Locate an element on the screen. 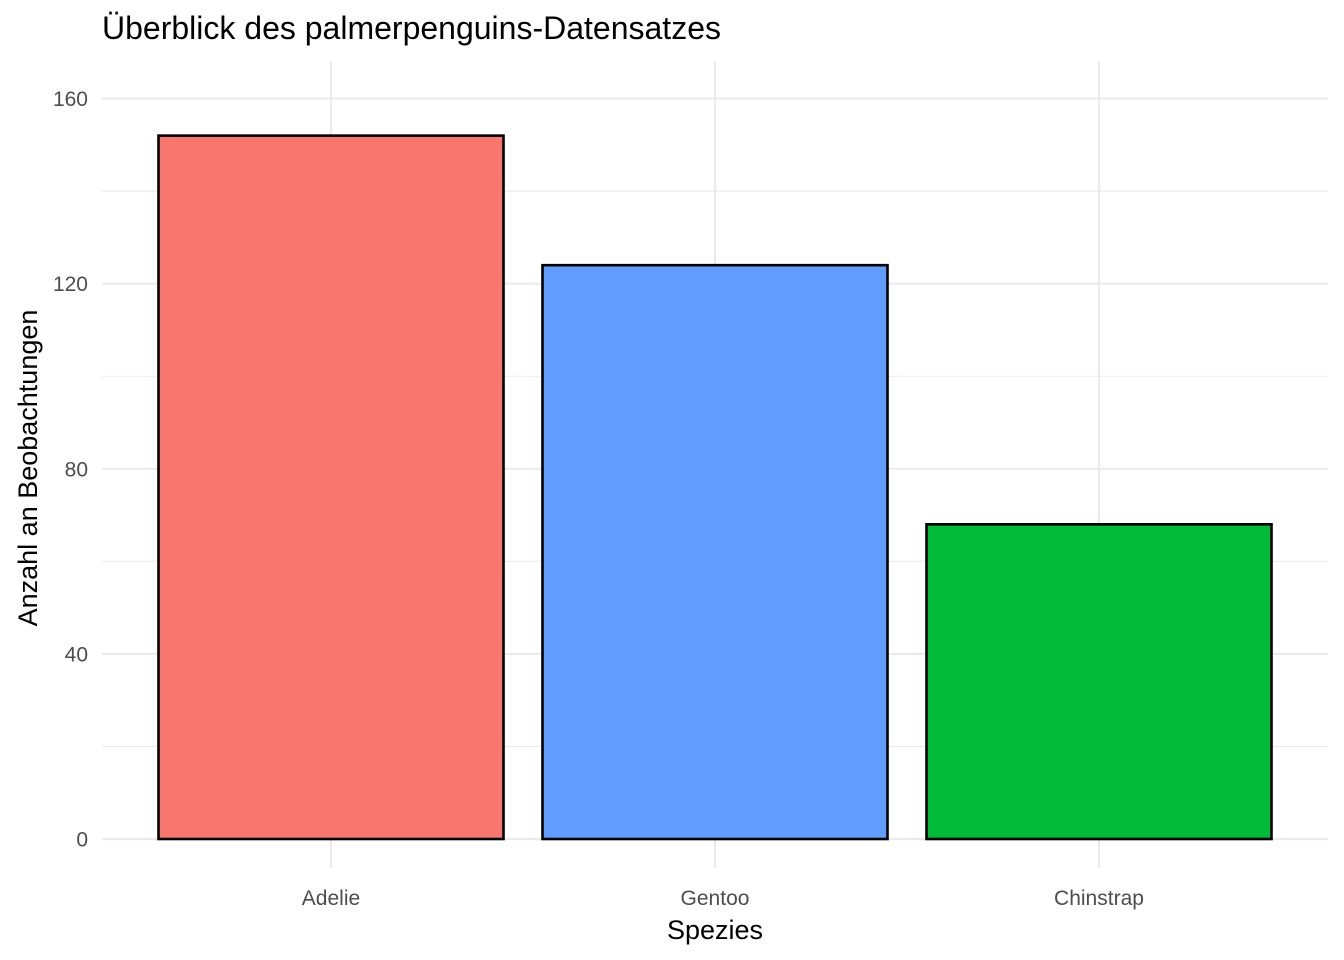 Image resolution: width=1344 pixels, height=960 pixels. y-tick-label: 80 is located at coordinates (76, 469).